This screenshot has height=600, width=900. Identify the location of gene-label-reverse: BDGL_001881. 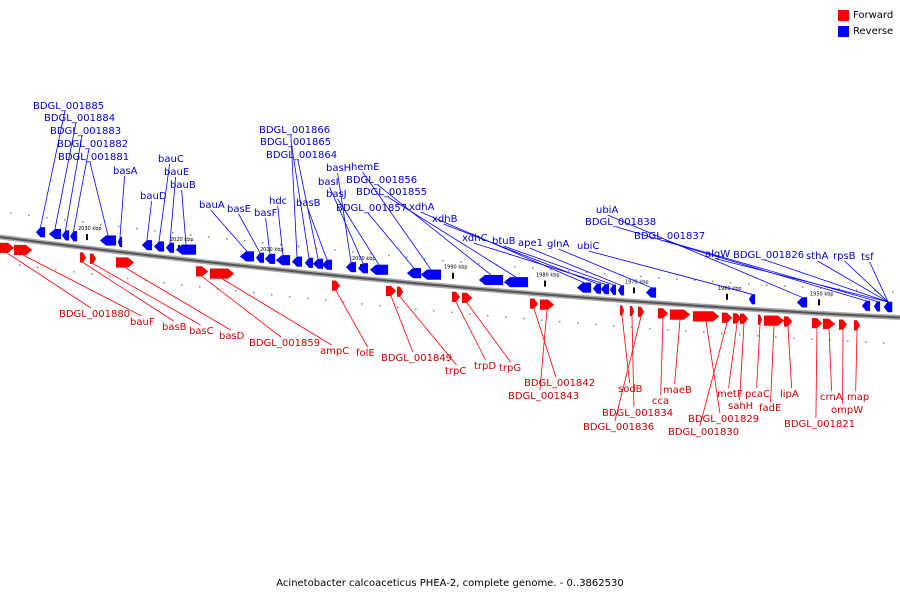
(93, 157).